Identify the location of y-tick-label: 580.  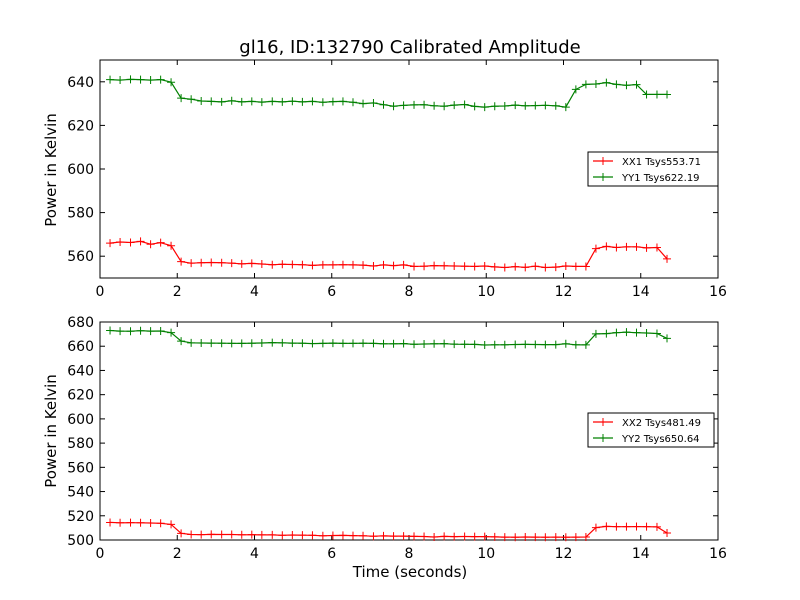
(80, 444).